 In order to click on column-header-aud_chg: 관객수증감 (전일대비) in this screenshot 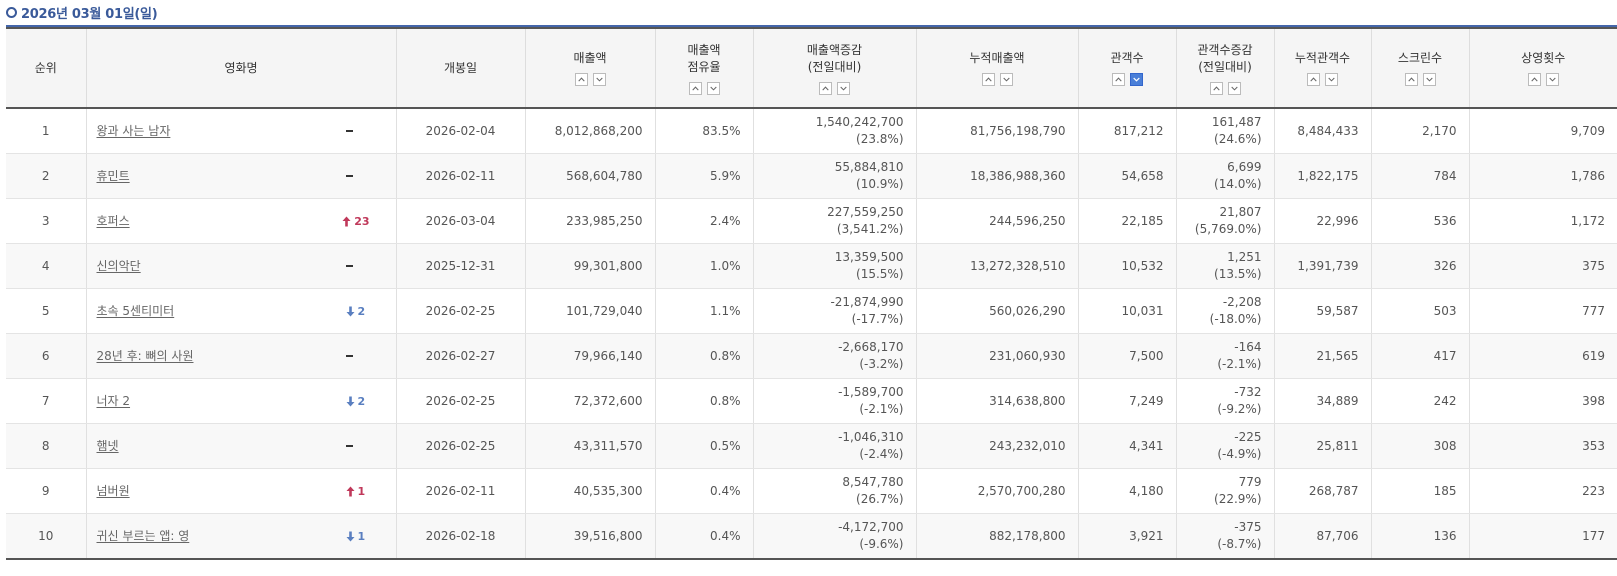, I will do `click(1224, 68)`.